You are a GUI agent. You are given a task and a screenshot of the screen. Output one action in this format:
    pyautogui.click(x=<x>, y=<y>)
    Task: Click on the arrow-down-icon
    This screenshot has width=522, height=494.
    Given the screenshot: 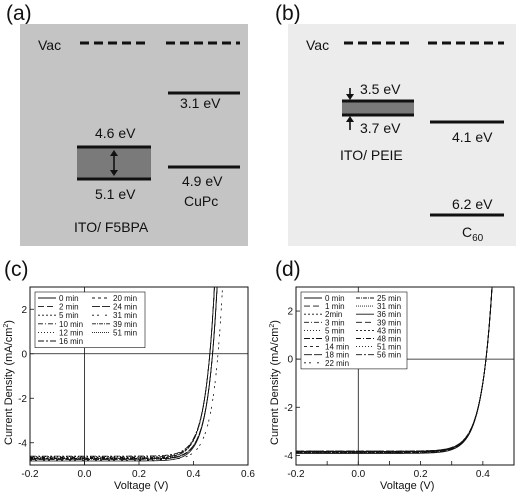 What is the action you would take?
    pyautogui.click(x=350, y=94)
    